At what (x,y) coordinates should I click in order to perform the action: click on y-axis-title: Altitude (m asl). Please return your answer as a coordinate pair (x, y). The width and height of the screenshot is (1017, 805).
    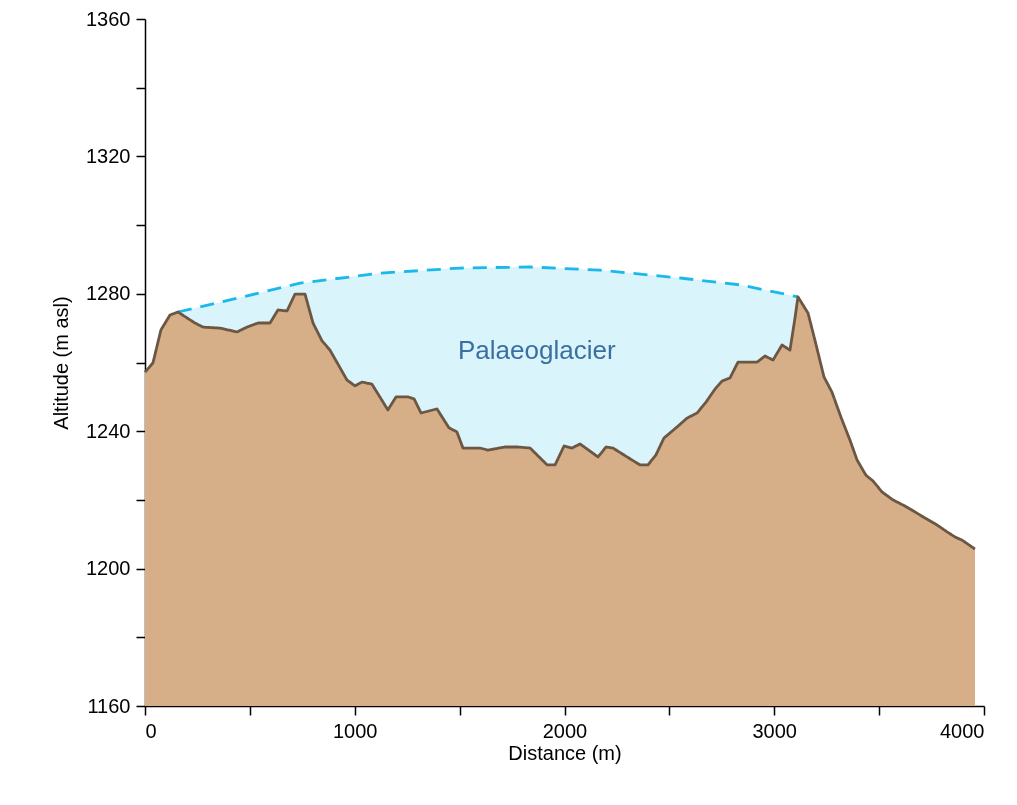
    Looking at the image, I should click on (61, 363).